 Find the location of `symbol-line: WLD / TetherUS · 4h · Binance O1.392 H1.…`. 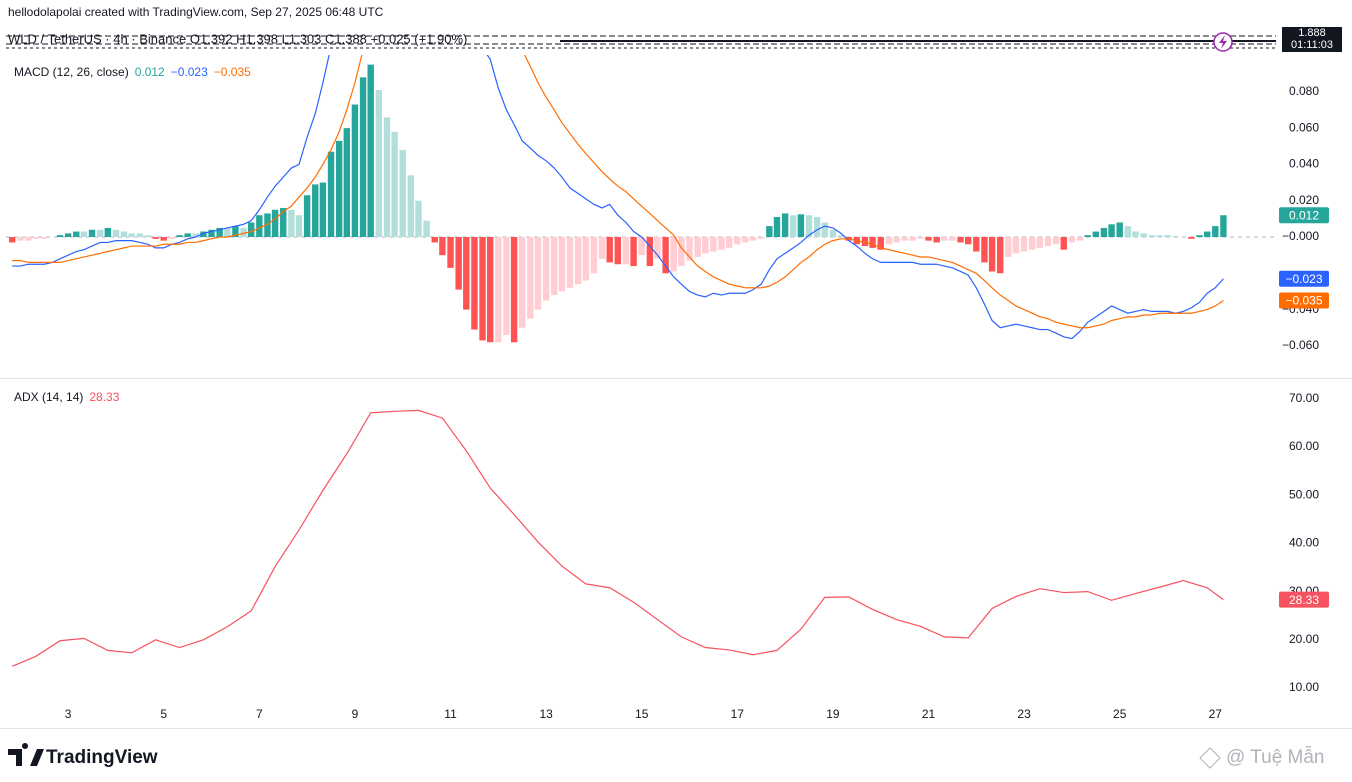

symbol-line: WLD / TetherUS · 4h · Binance O1.392 H1.… is located at coordinates (237, 38).